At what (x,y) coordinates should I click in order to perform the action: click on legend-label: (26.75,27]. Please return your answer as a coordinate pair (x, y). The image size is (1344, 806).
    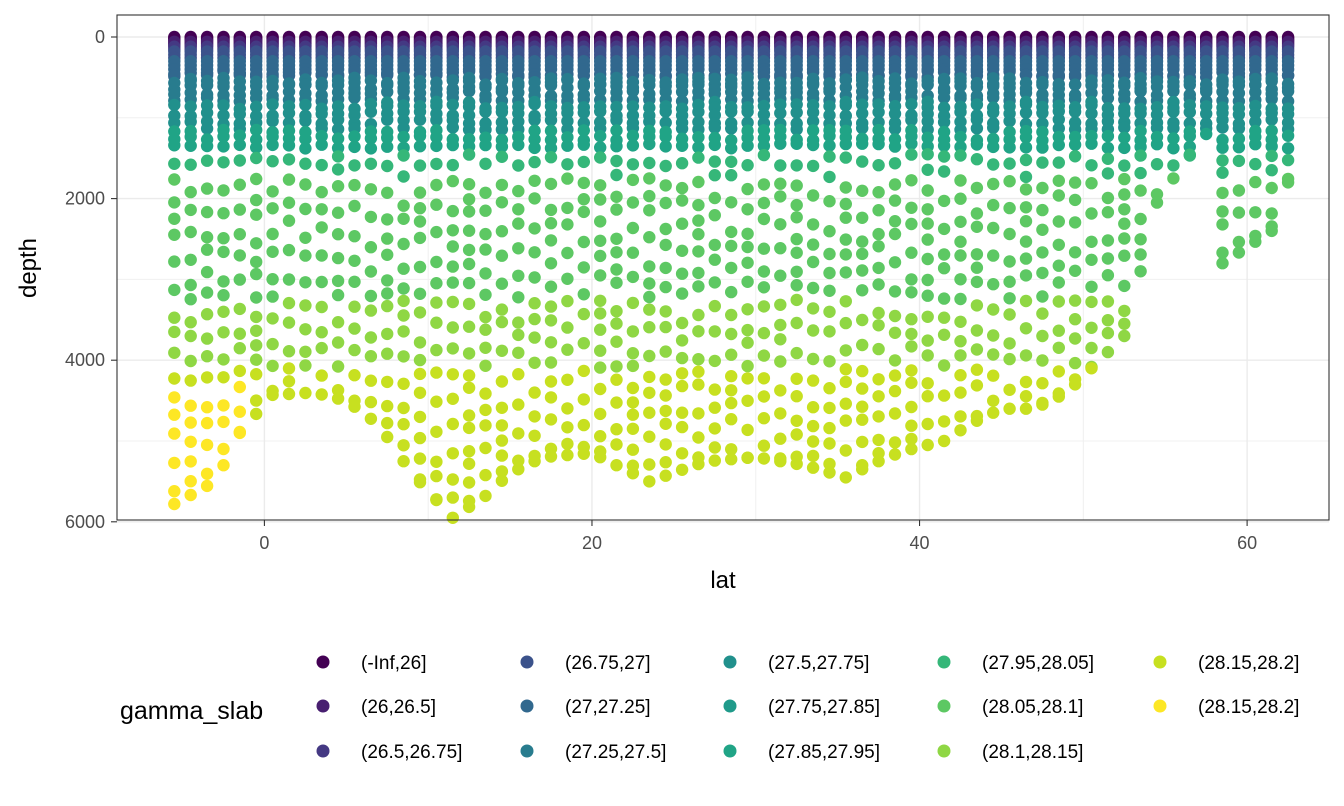
    Looking at the image, I should click on (608, 663).